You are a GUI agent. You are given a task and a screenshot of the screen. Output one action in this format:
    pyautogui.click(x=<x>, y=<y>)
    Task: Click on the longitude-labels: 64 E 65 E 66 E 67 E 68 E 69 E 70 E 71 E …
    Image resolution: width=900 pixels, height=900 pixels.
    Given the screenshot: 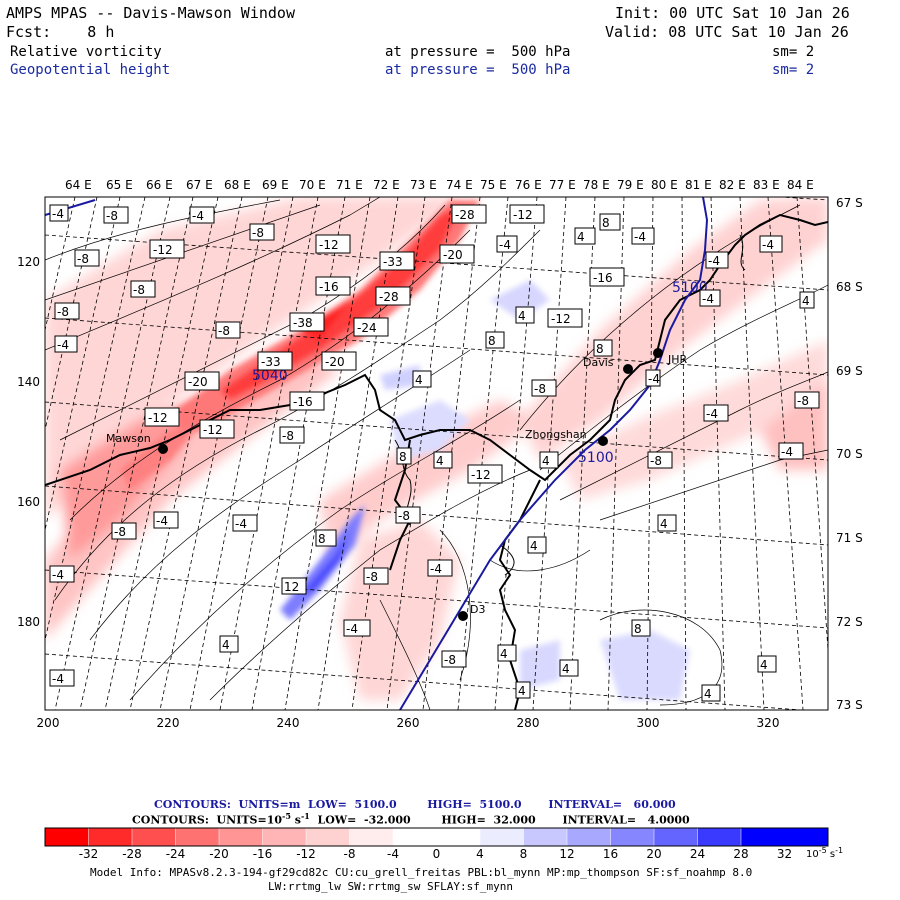 What is the action you would take?
    pyautogui.click(x=439, y=185)
    